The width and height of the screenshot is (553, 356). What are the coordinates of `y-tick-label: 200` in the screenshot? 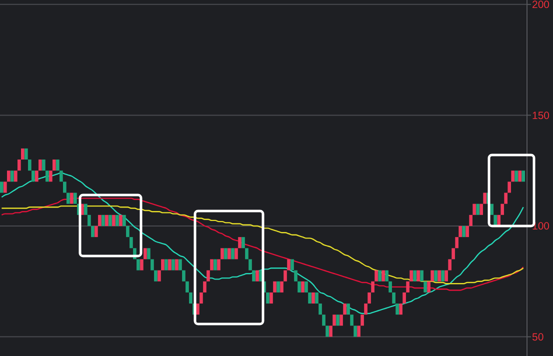 It's located at (541, 6).